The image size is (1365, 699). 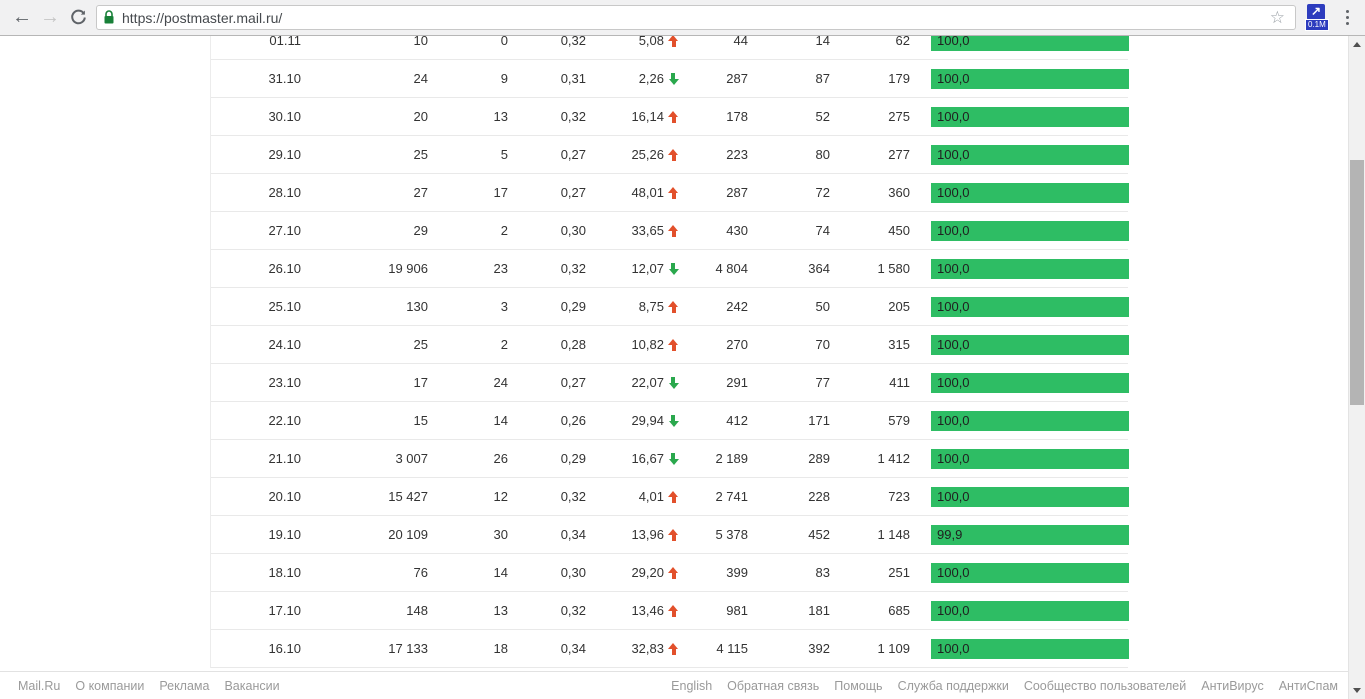 I want to click on footer-link: Реклама, so click(x=184, y=685).